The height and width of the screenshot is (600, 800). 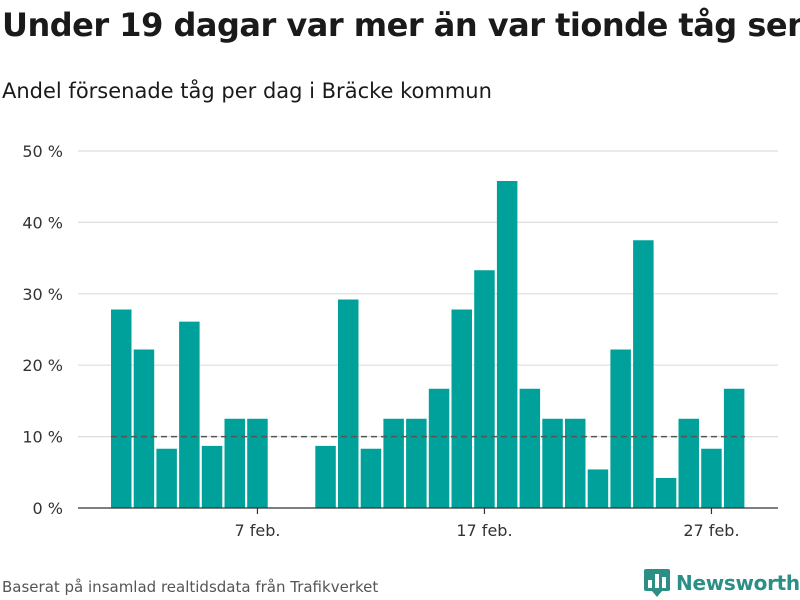 What do you see at coordinates (42, 294) in the screenshot?
I see `y-tick-label: 30 %` at bounding box center [42, 294].